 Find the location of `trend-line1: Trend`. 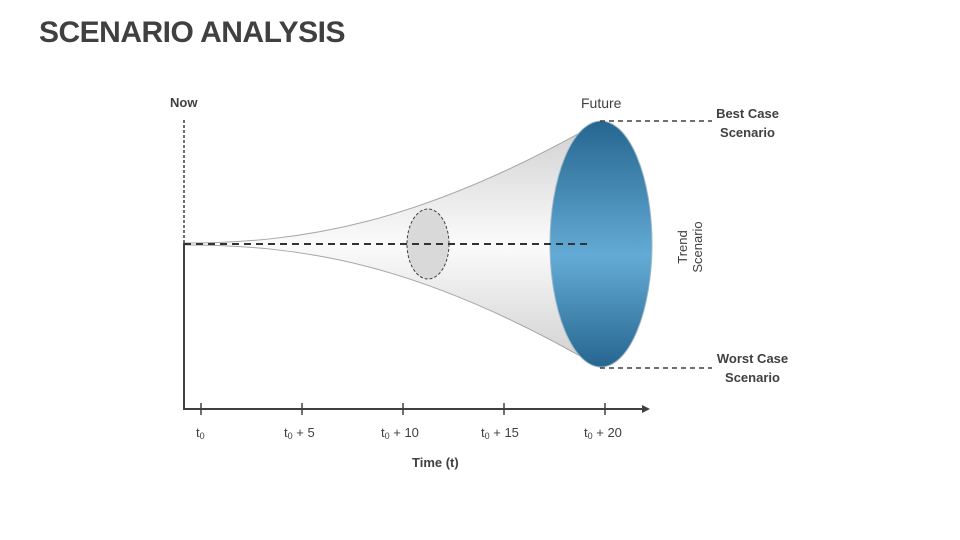

trend-line1: Trend is located at coordinates (682, 247).